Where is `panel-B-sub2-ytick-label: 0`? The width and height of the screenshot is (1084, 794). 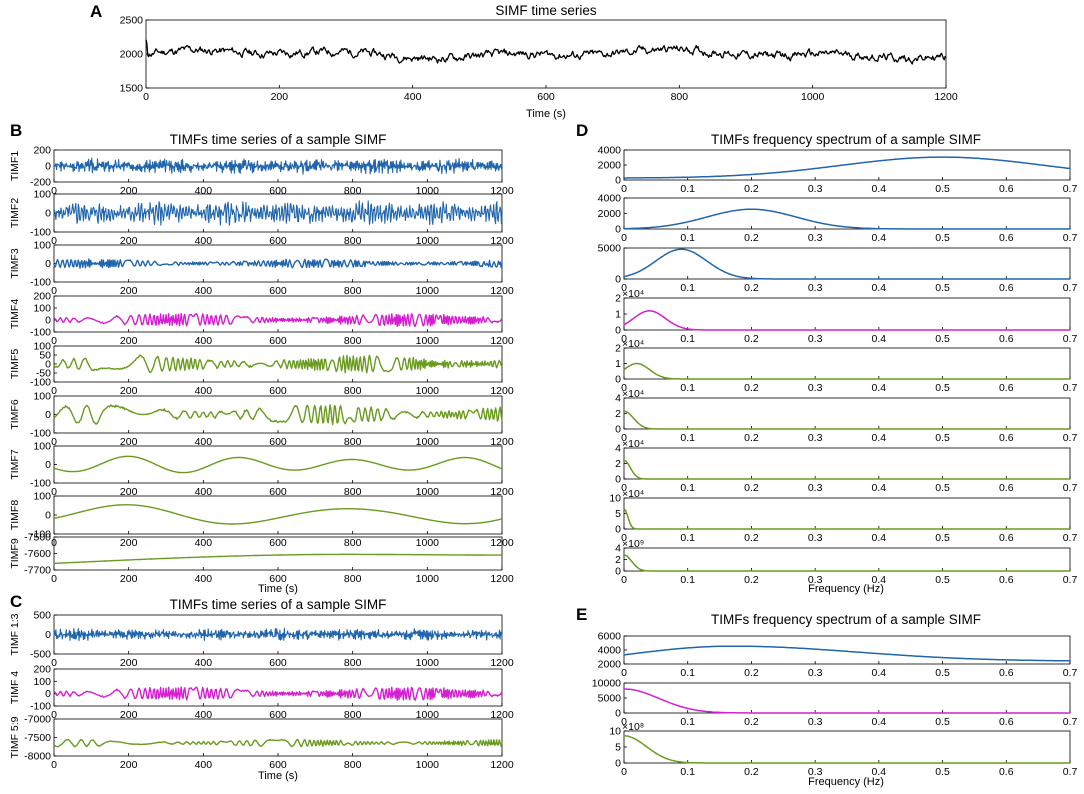
panel-B-sub2-ytick-label: 0 is located at coordinates (48, 214).